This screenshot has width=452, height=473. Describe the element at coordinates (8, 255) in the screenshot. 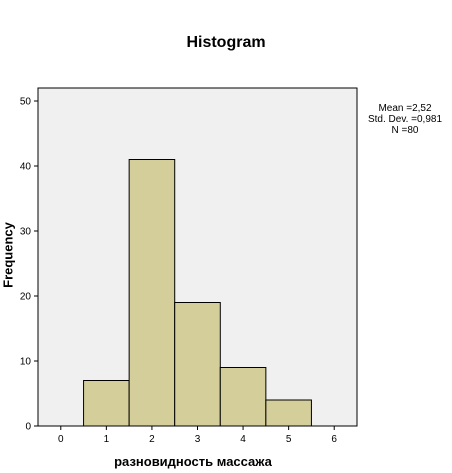

I see `y-axis-label: Frequency` at that location.